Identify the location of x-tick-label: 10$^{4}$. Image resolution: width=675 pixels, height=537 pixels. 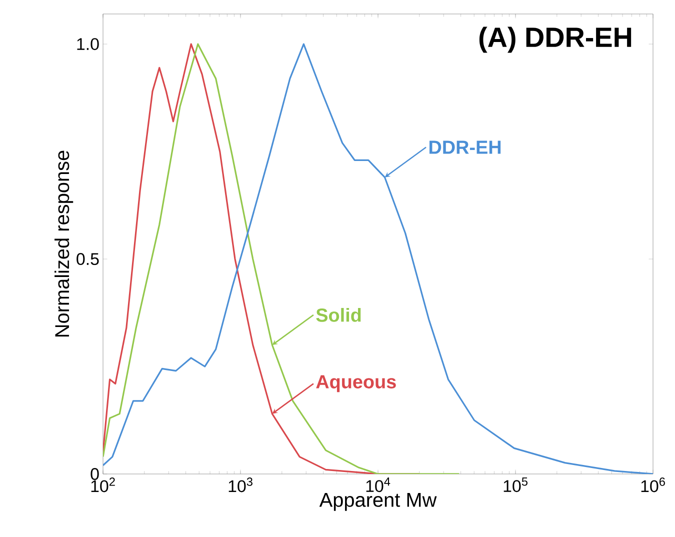
(378, 485).